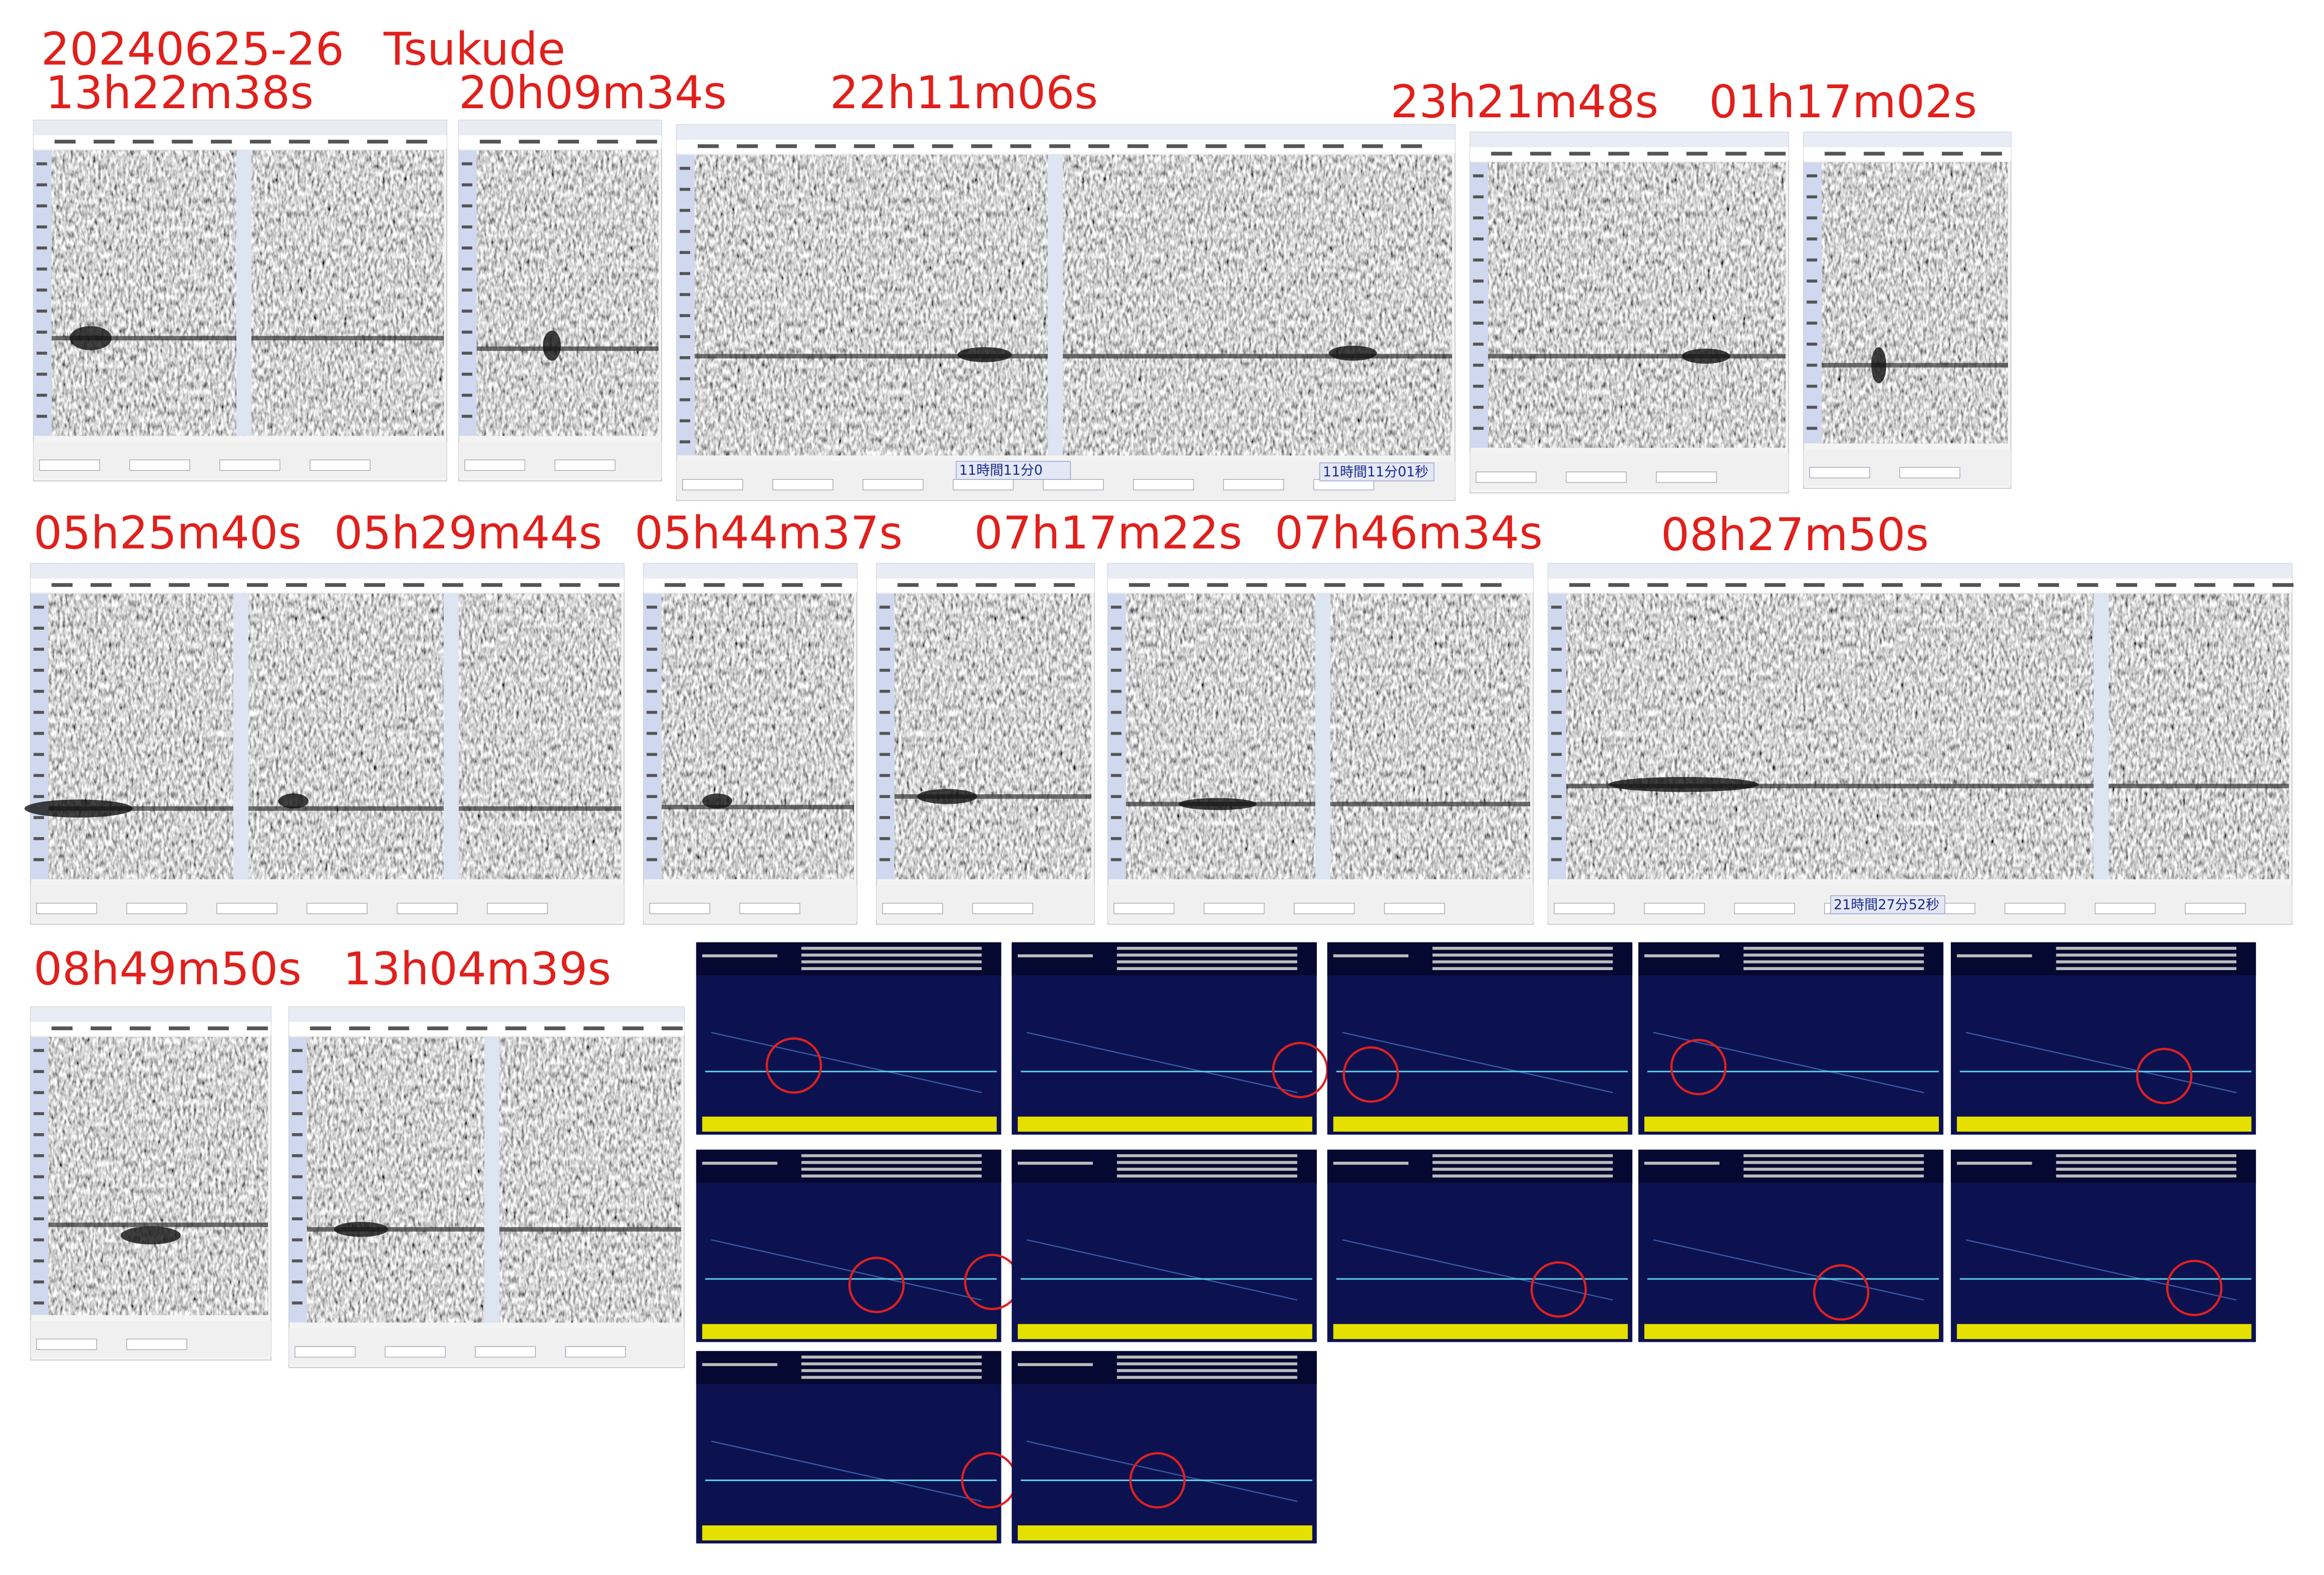  What do you see at coordinates (1915, 303) in the screenshot?
I see `spectrogram` at bounding box center [1915, 303].